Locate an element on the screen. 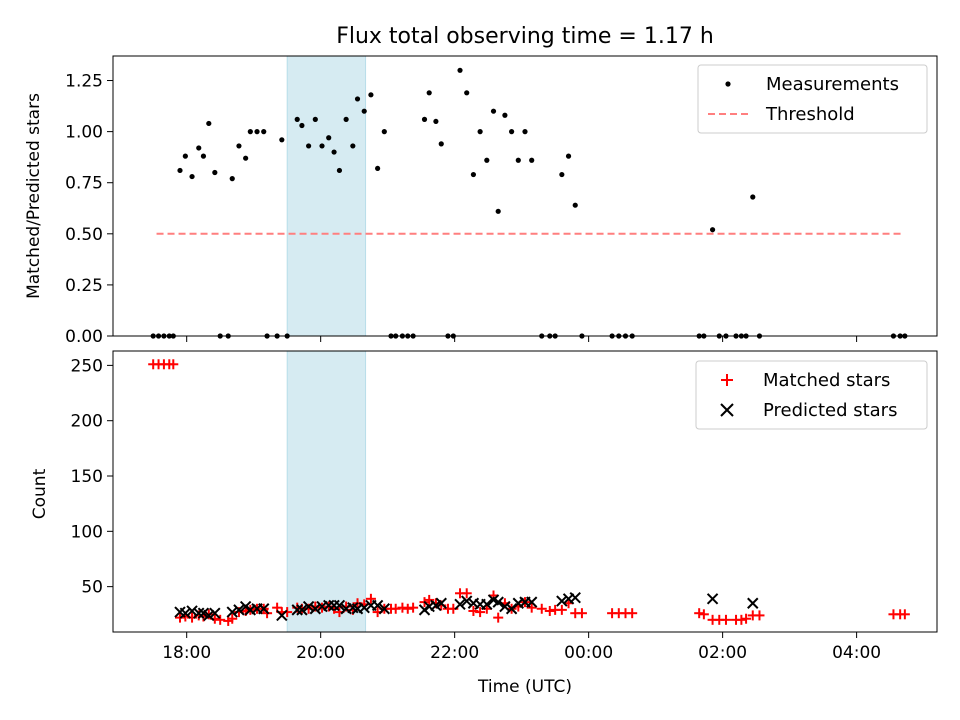  legend-measurements-marker is located at coordinates (728, 84).